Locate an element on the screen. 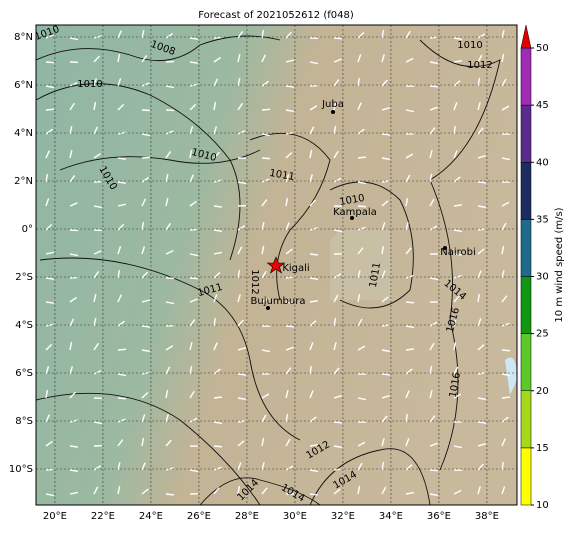  city-label: Juba is located at coordinates (332, 104).